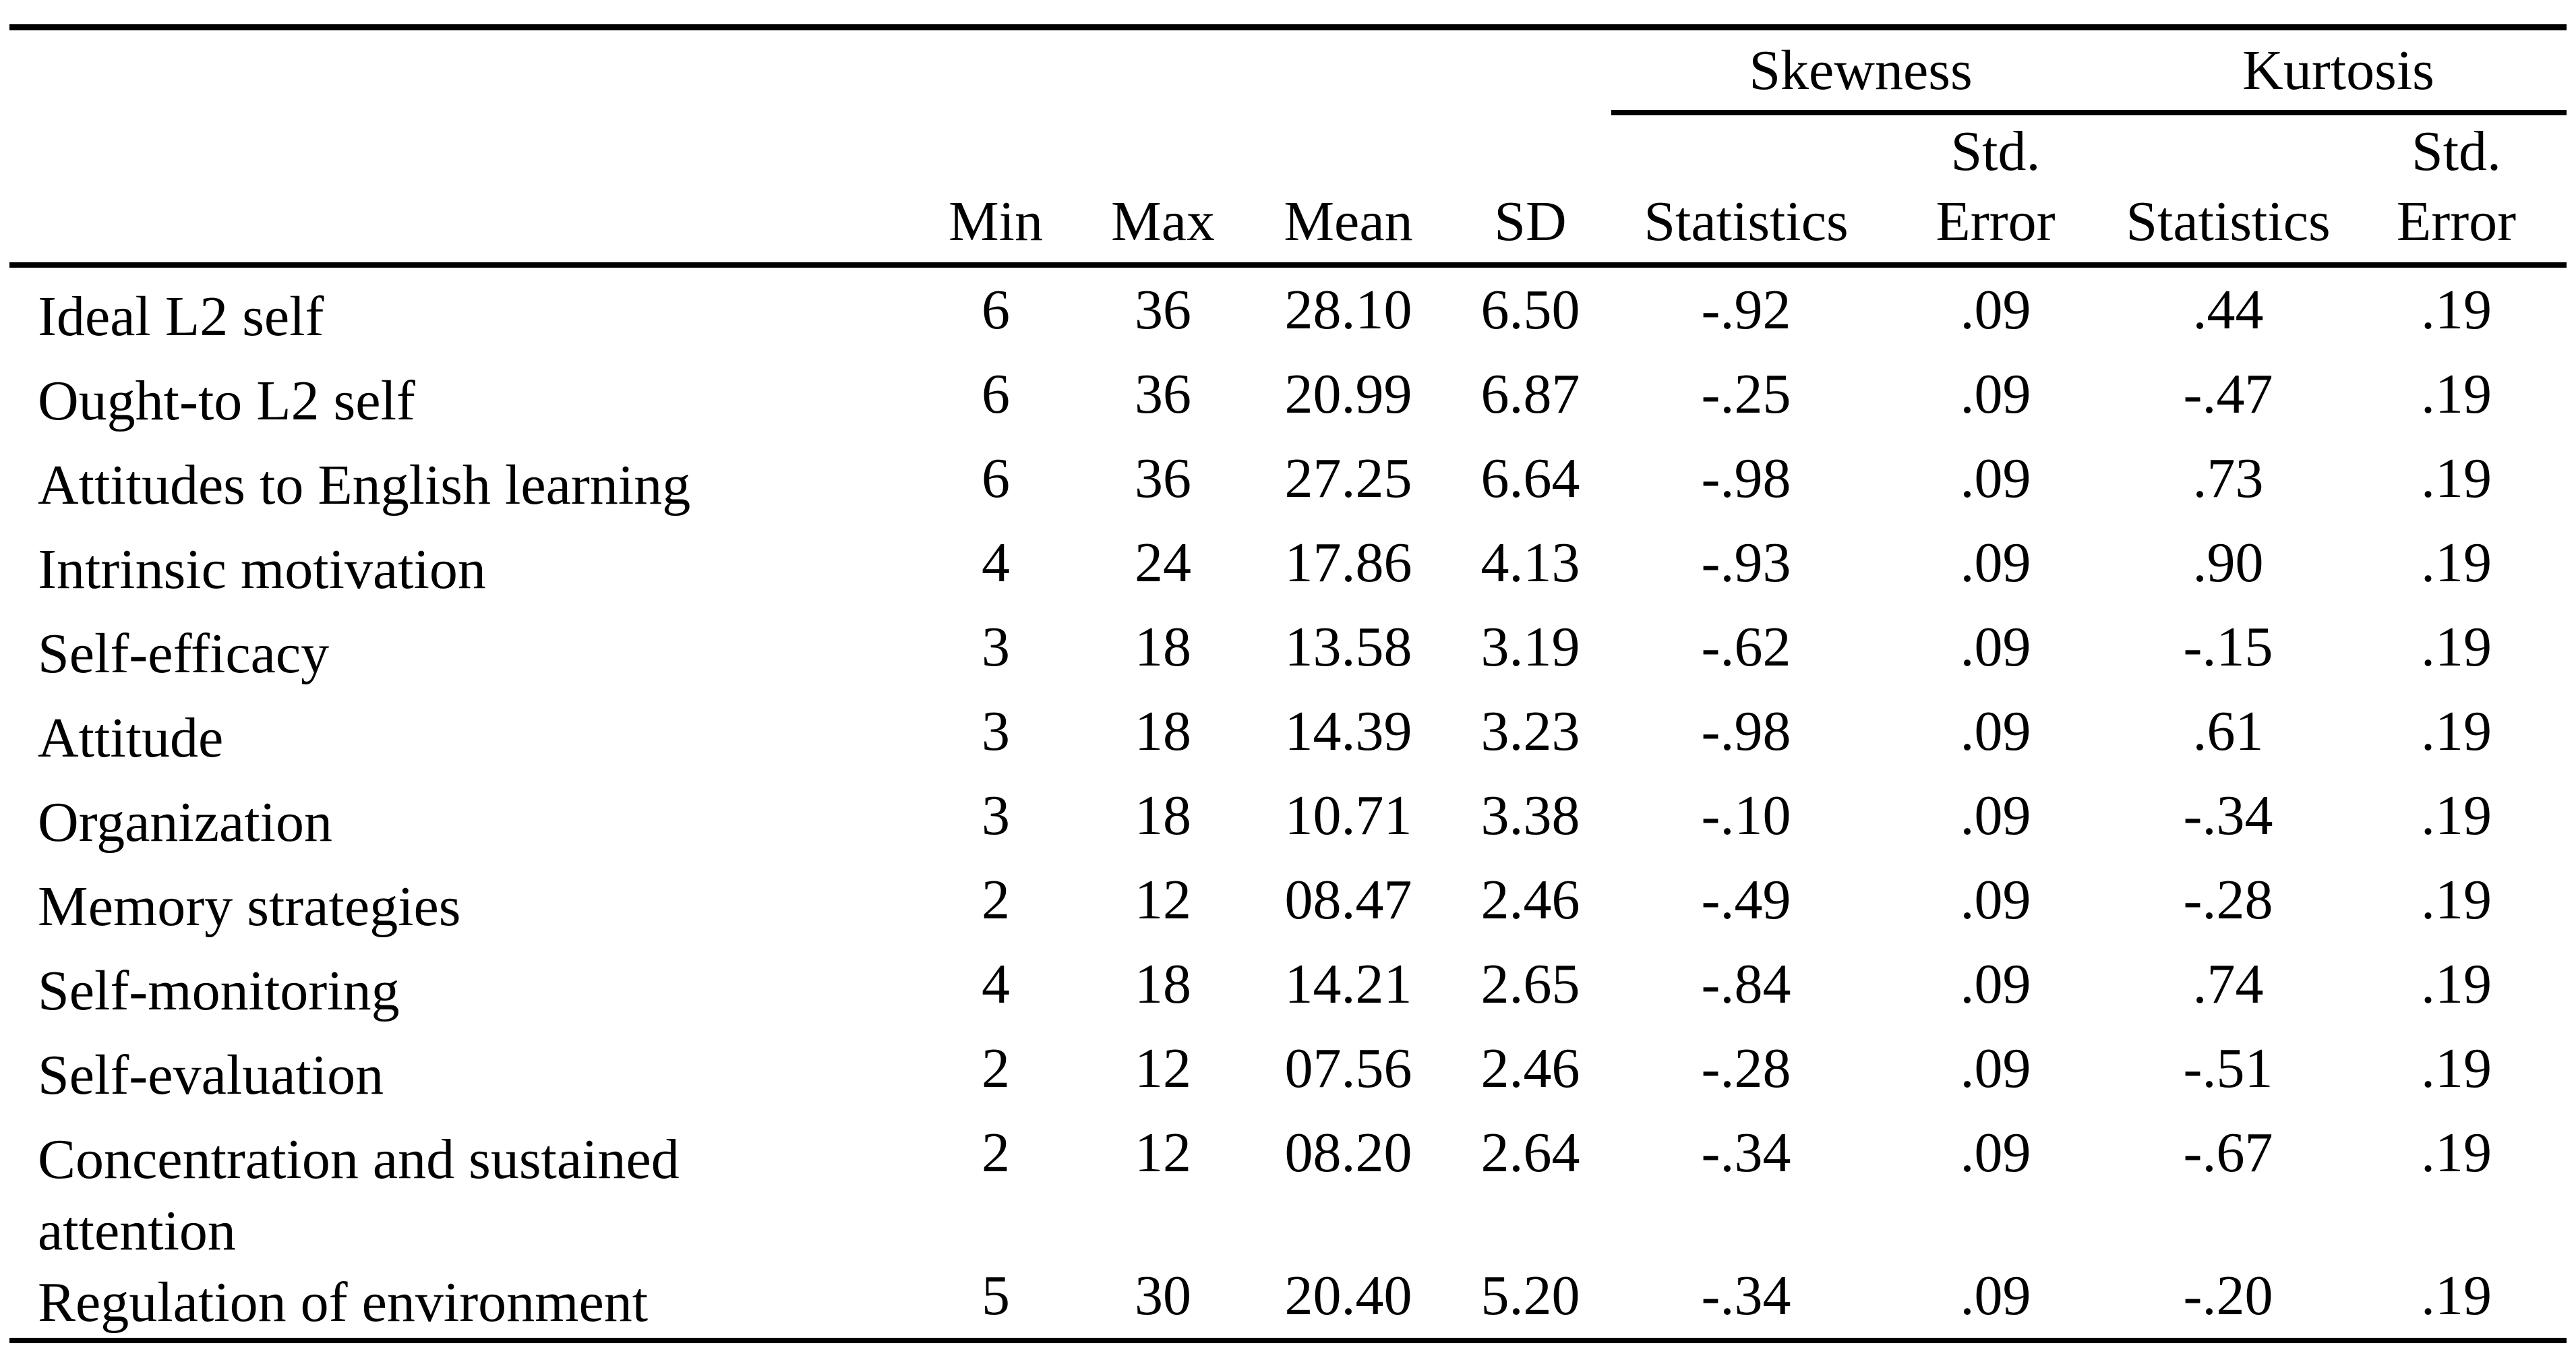 The width and height of the screenshot is (2576, 1356). What do you see at coordinates (996, 309) in the screenshot?
I see `value-cell: 6` at bounding box center [996, 309].